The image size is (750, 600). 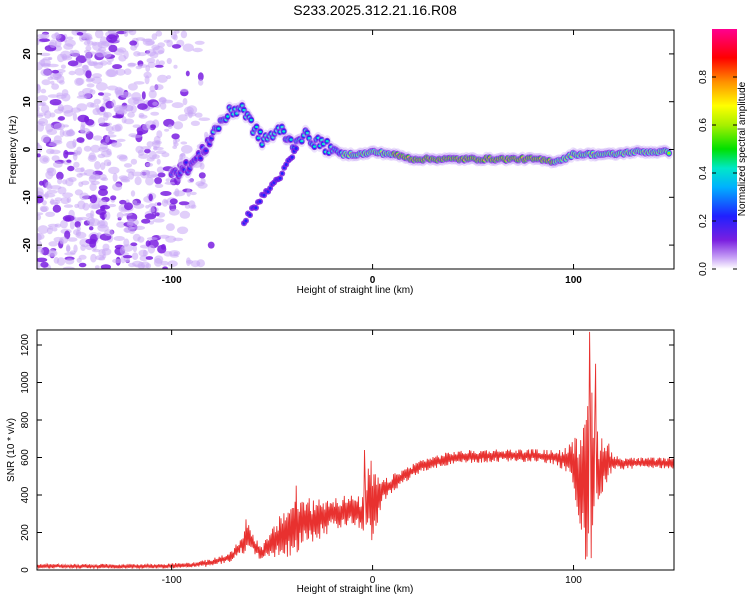 What do you see at coordinates (25, 344) in the screenshot?
I see `snr-y-tick-label: 1200` at bounding box center [25, 344].